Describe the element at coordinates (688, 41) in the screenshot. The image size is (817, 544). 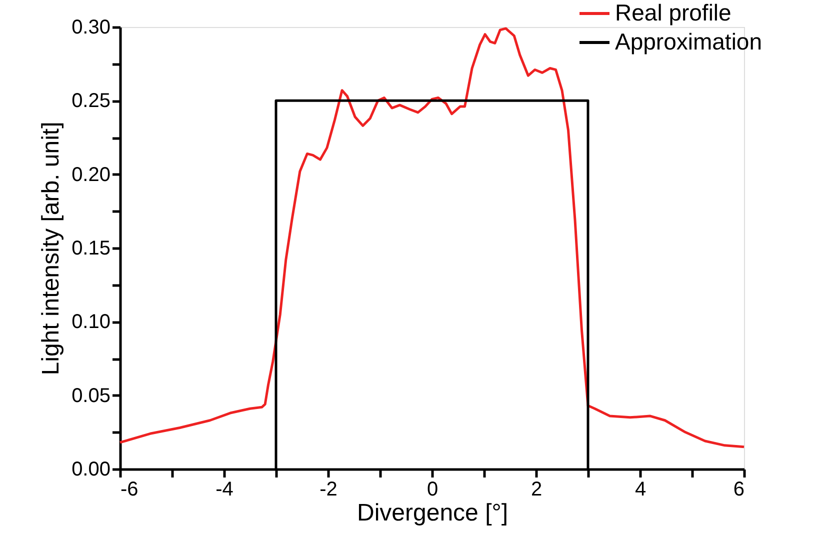
I see `legend-label: Approximation` at that location.